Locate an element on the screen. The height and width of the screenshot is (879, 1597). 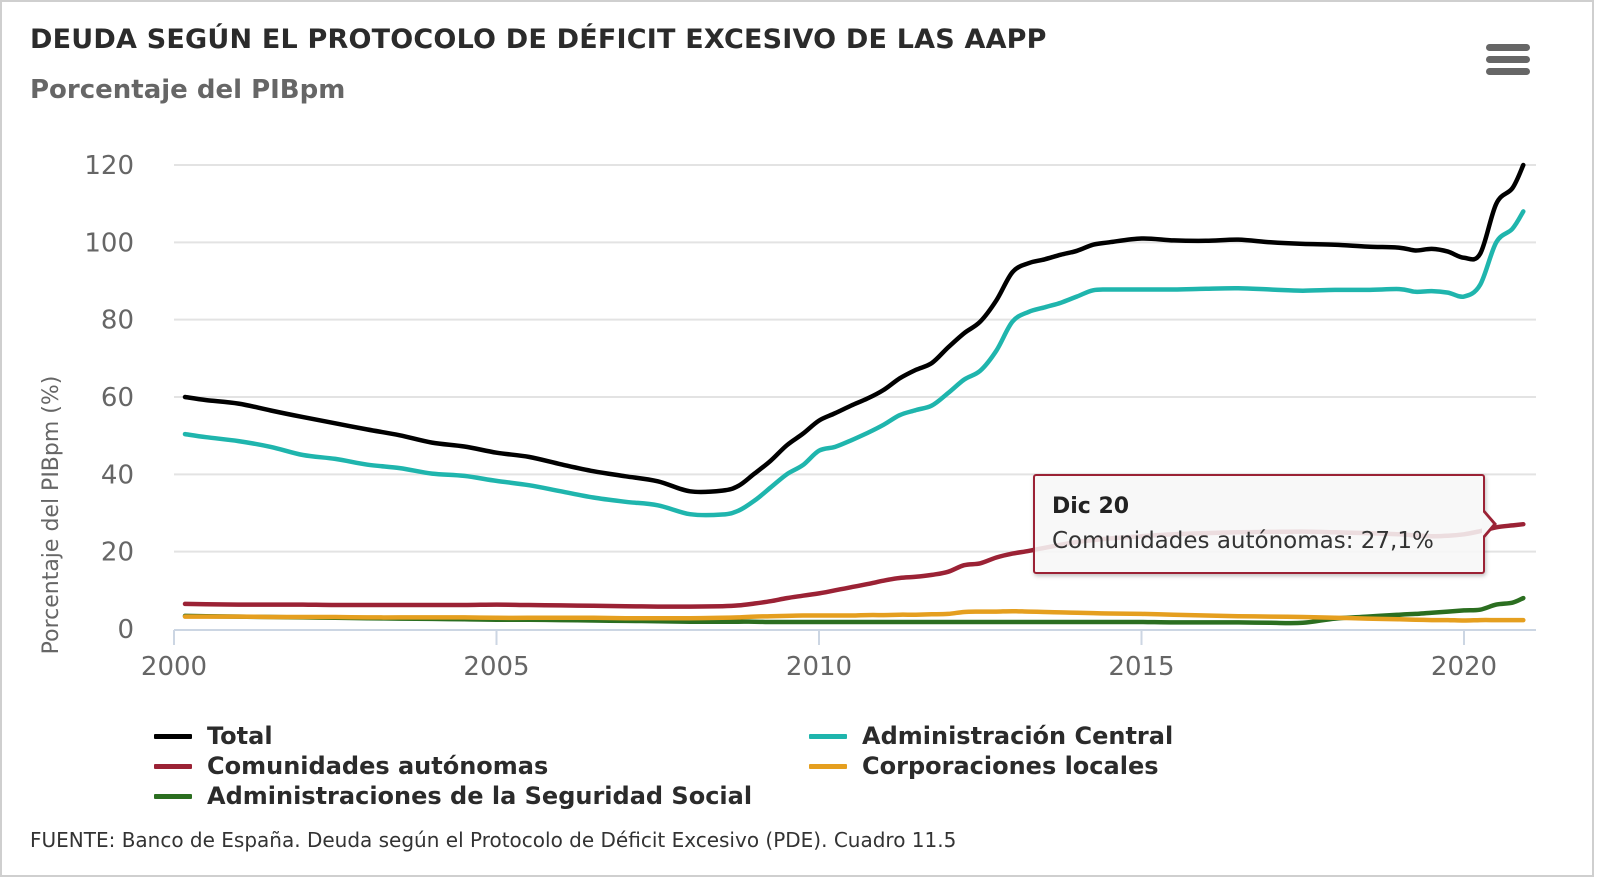
tooltip-value: Comunidades autónomas: 27,1% is located at coordinates (1243, 541).